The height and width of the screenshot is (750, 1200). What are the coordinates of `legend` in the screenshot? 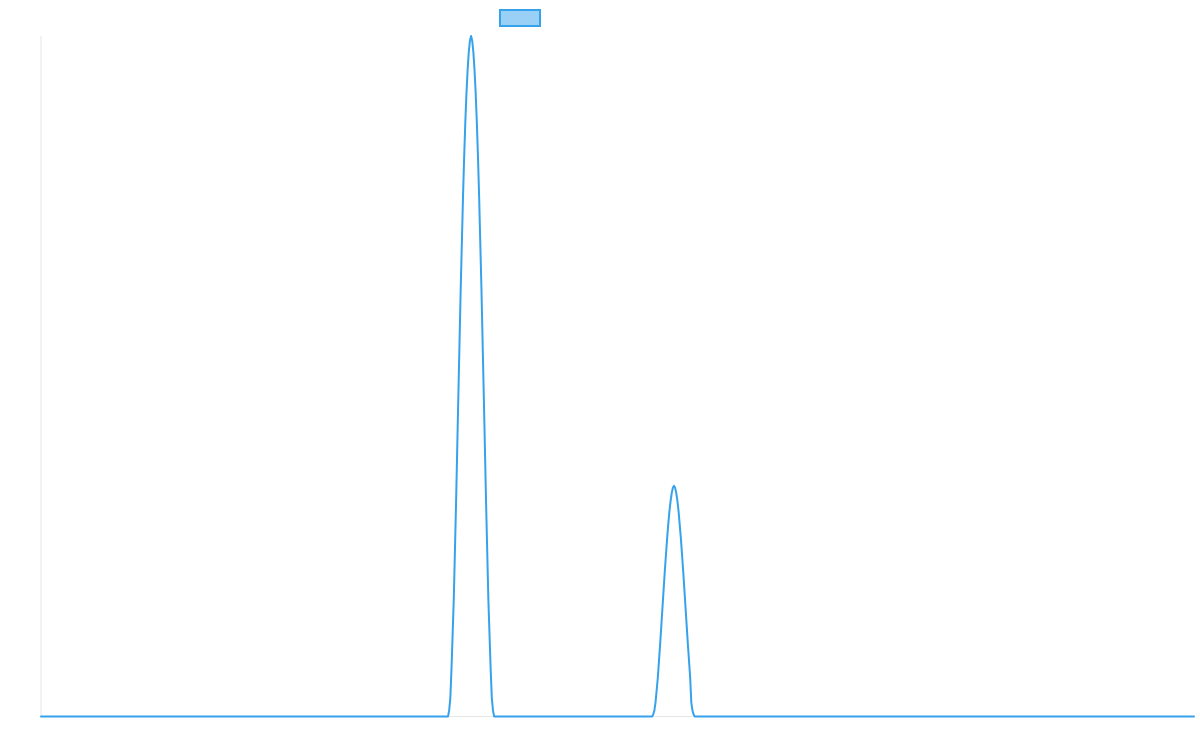 It's located at (520, 18).